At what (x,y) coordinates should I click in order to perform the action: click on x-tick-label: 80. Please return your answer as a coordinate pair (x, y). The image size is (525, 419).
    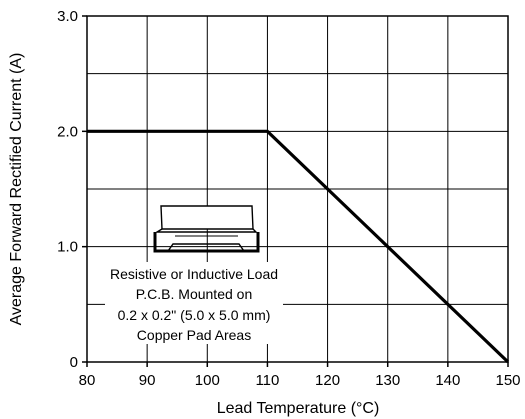
    Looking at the image, I should click on (87, 380).